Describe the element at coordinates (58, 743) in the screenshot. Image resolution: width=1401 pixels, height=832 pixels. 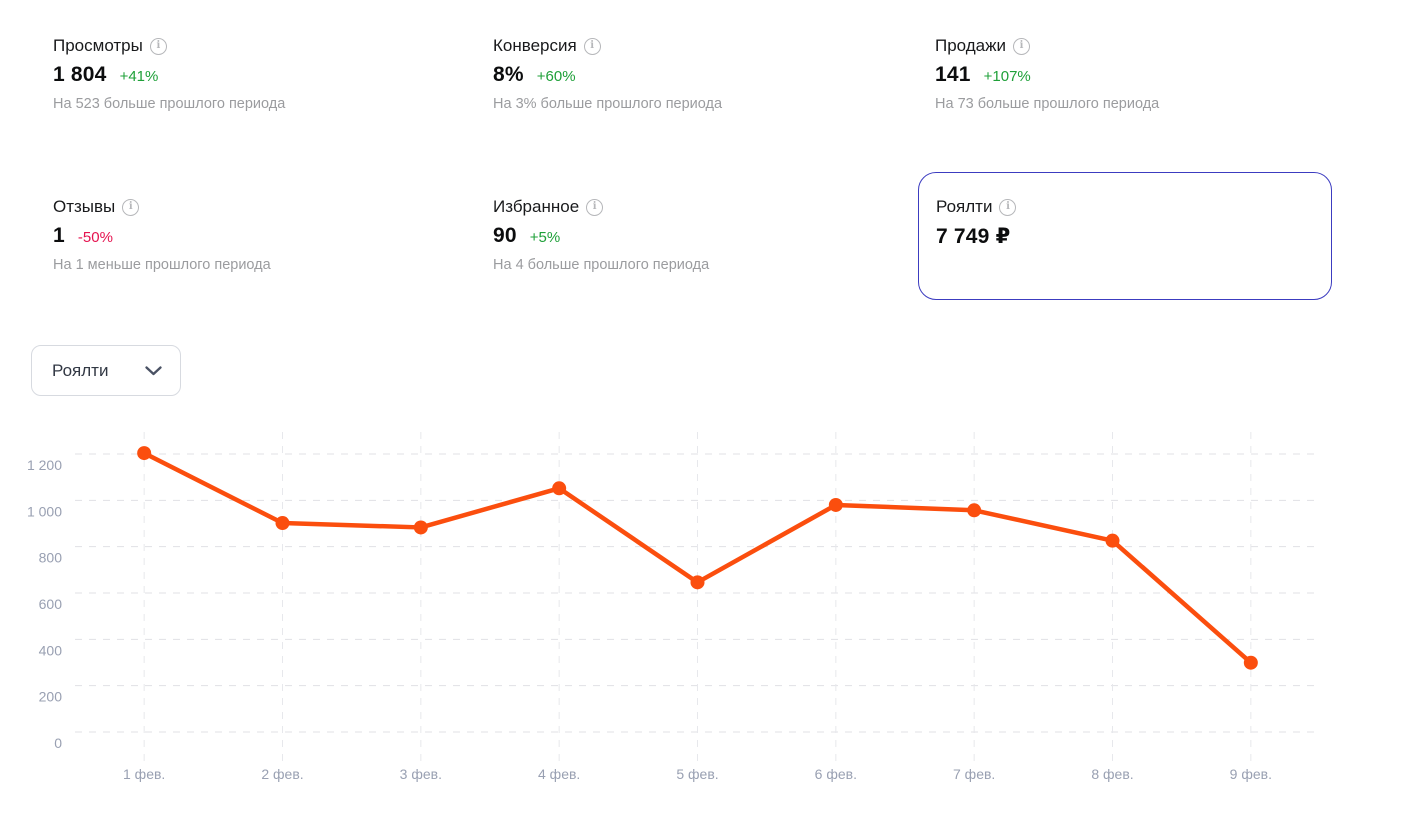
I see `y-axis-label: 0` at that location.